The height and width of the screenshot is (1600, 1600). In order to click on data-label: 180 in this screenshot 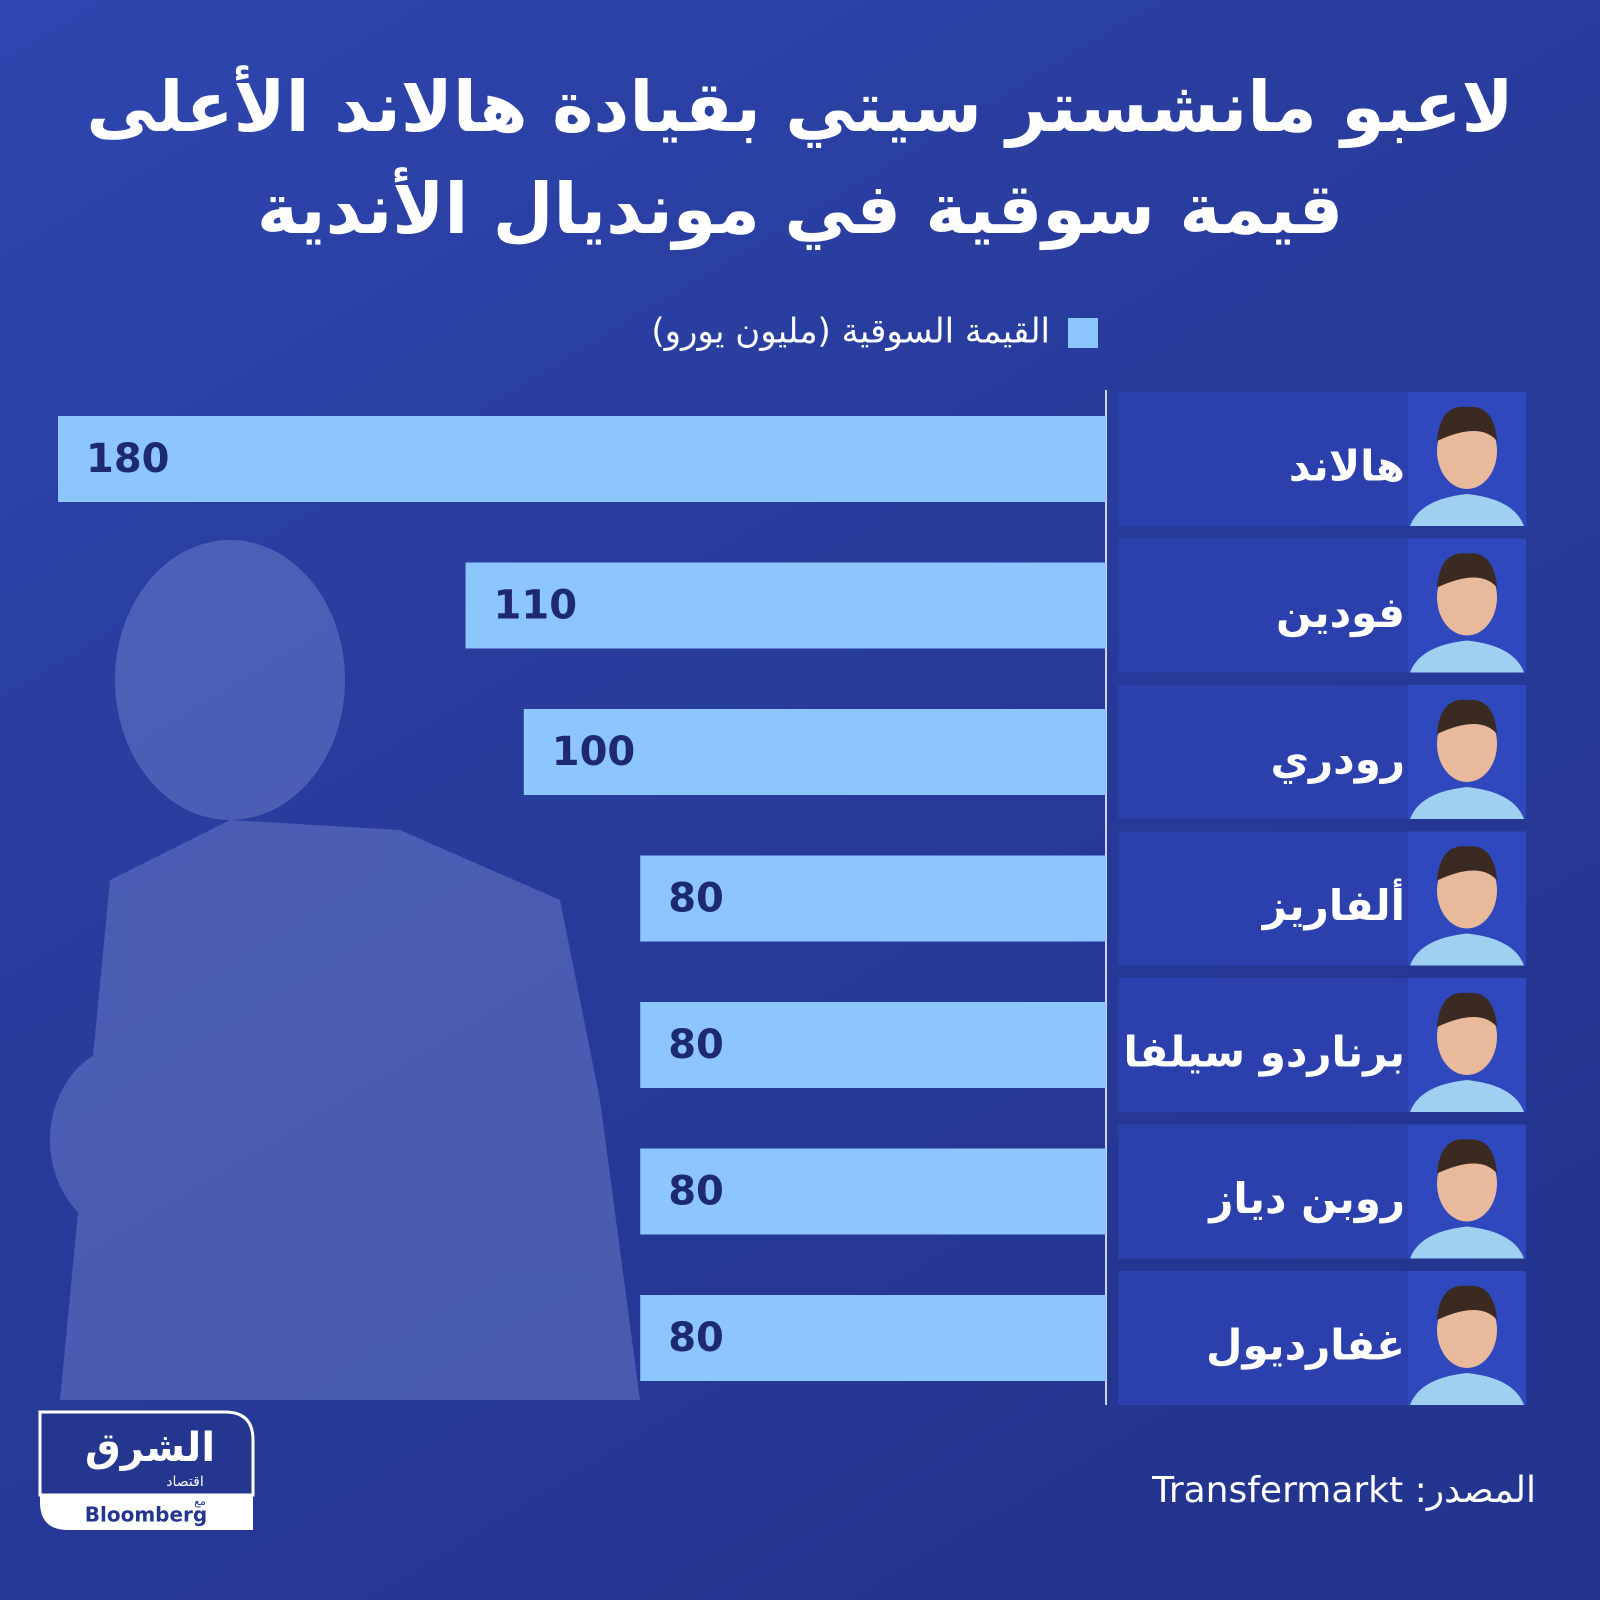, I will do `click(128, 459)`.